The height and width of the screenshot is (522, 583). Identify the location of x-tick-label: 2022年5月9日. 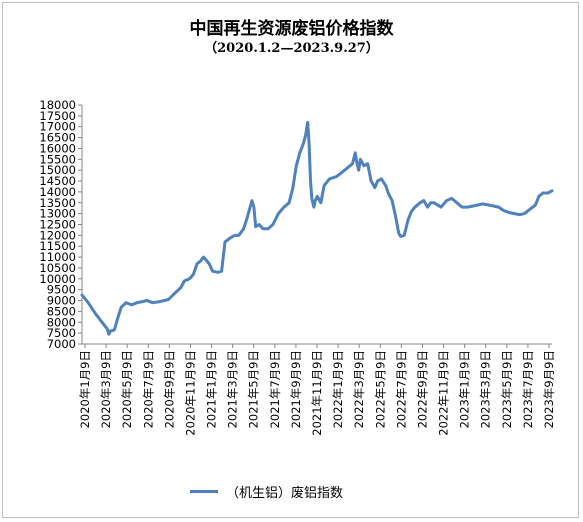
(380, 389).